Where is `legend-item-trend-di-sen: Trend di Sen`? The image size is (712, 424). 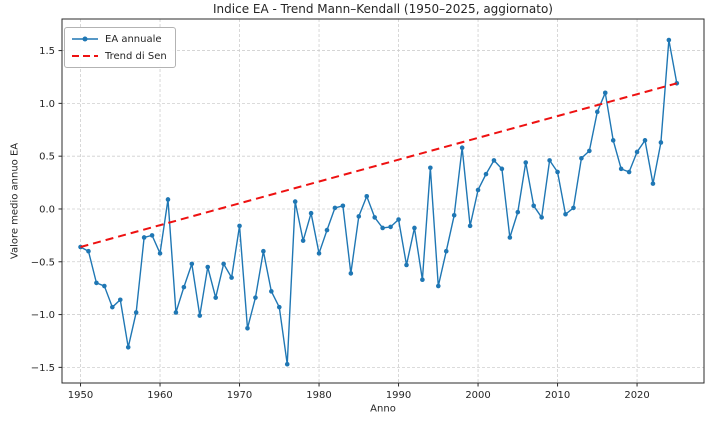
legend-item-trend-di-sen: Trend di Sen is located at coordinates (119, 56).